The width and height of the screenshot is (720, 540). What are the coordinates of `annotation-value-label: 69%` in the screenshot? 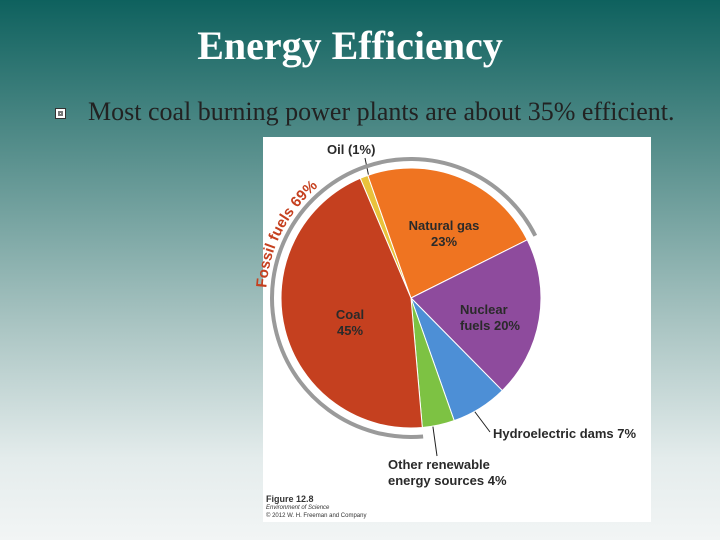 It's located at (304, 194).